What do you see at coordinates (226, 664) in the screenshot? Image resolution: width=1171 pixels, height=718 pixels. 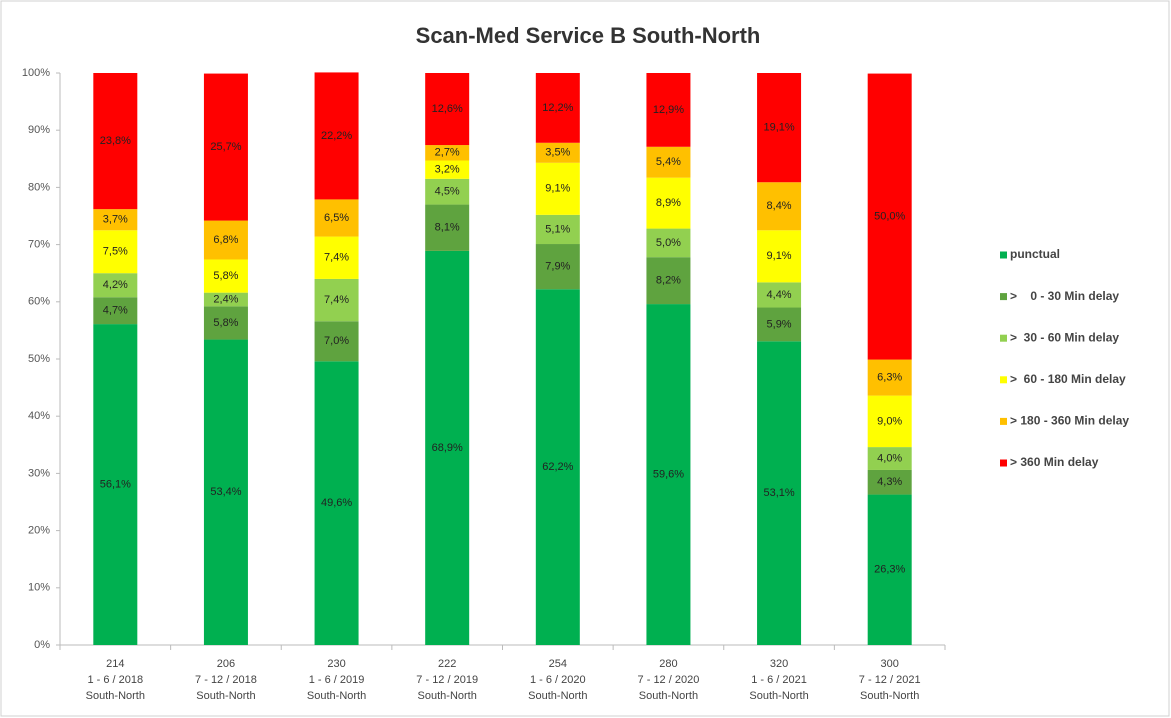 I see `x-tick-label: 206` at bounding box center [226, 664].